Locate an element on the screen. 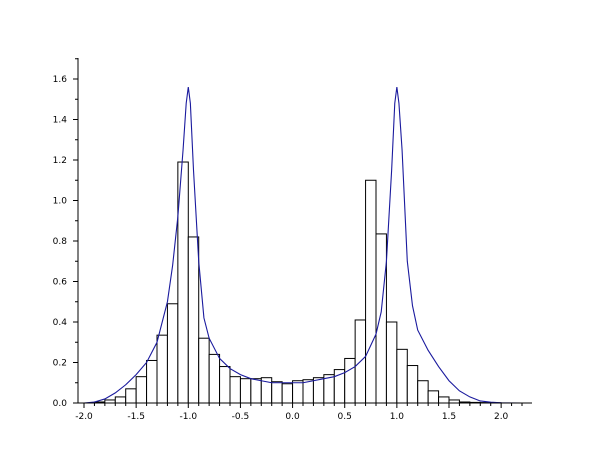 This screenshot has height=460, width=610. y-tick-label: 1.0 is located at coordinates (60, 202).